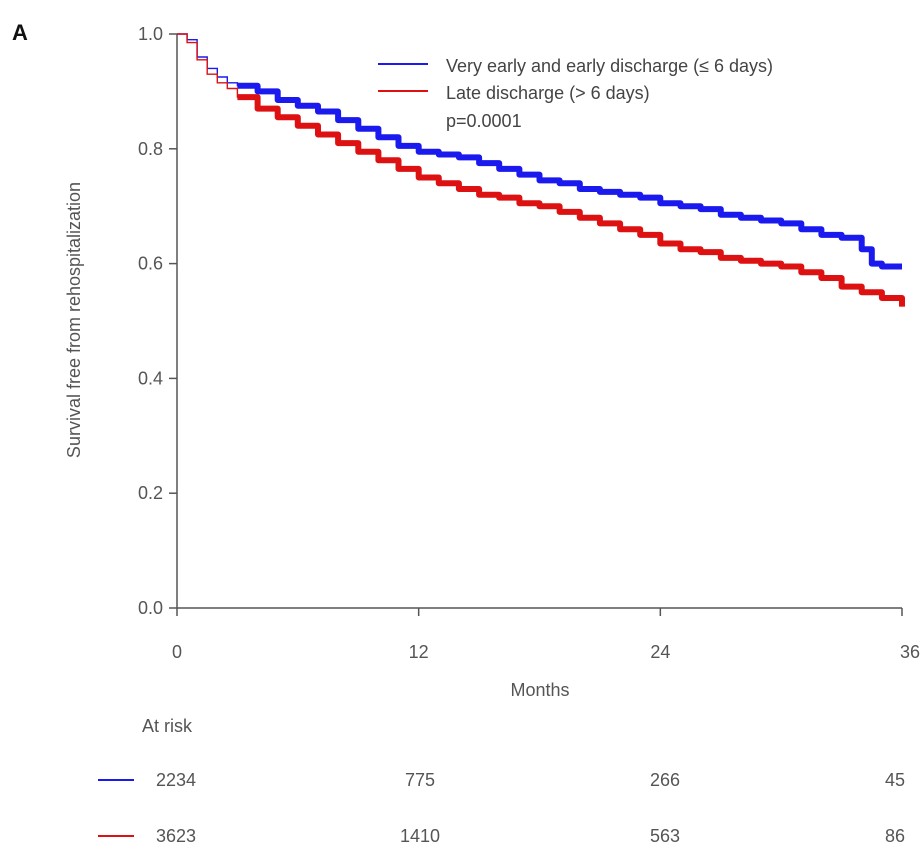 This screenshot has width=923, height=855. I want to click on y-axis-label: Survival free from rehospitalization, so click(74, 320).